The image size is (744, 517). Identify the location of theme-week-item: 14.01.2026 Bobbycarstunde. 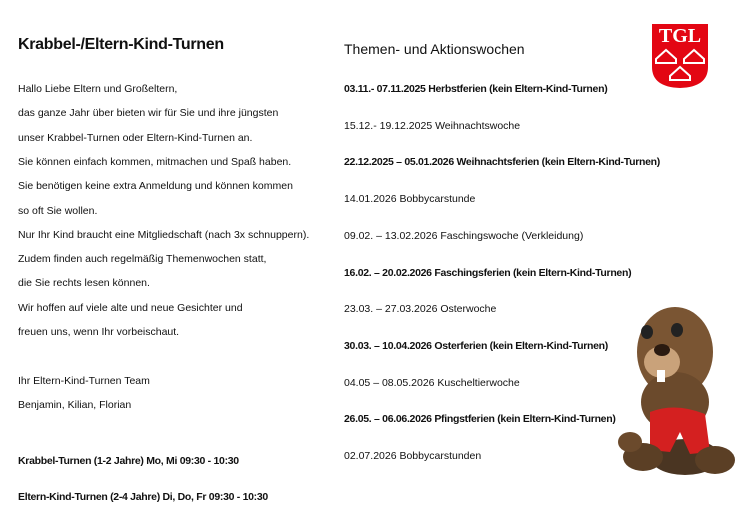
(410, 199).